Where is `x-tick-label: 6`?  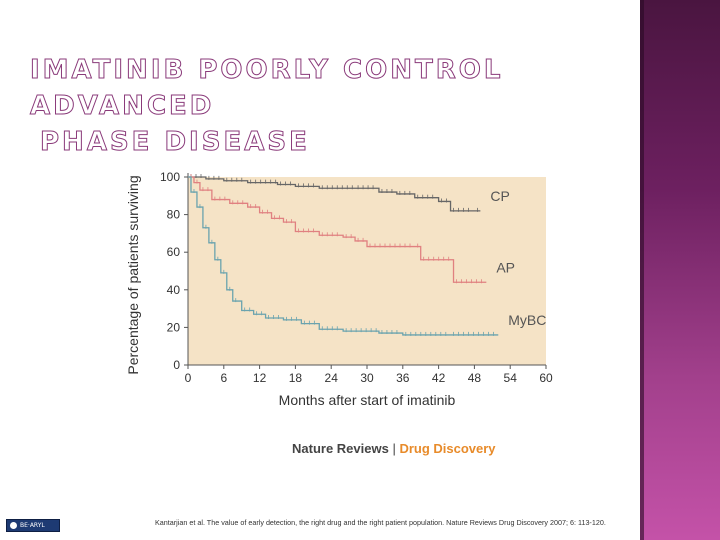
x-tick-label: 6 is located at coordinates (223, 378).